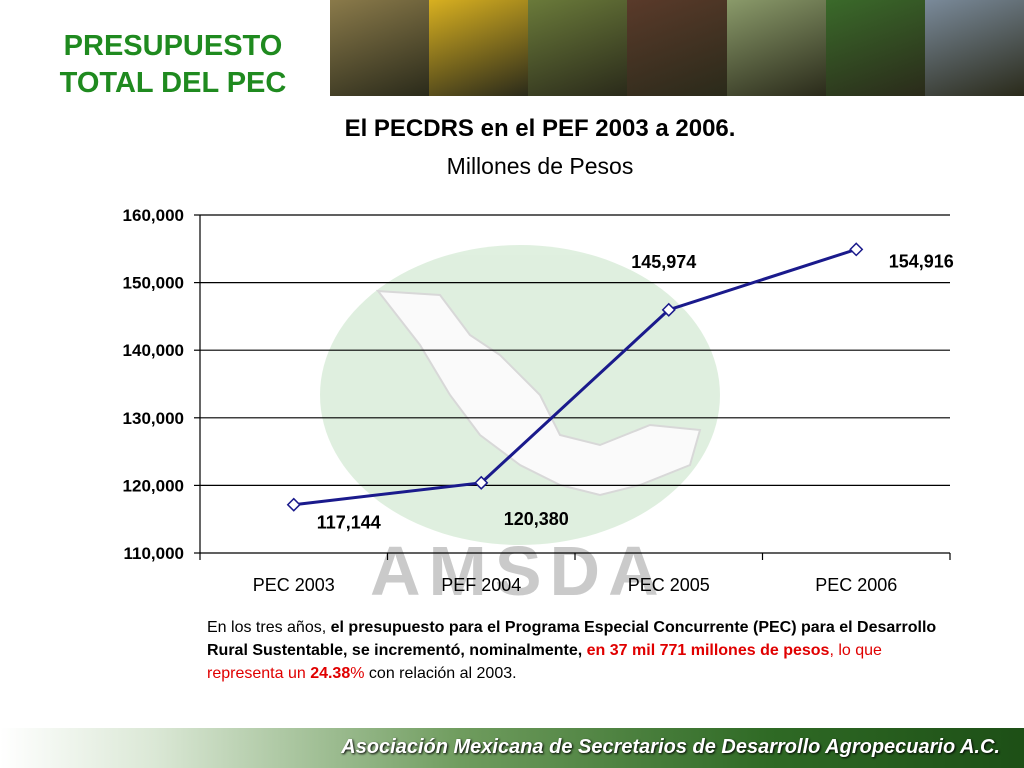 This screenshot has width=1024, height=768. What do you see at coordinates (540, 128) in the screenshot?
I see `chart-title: El PECDRS en el PEF 2003 a 2006.` at bounding box center [540, 128].